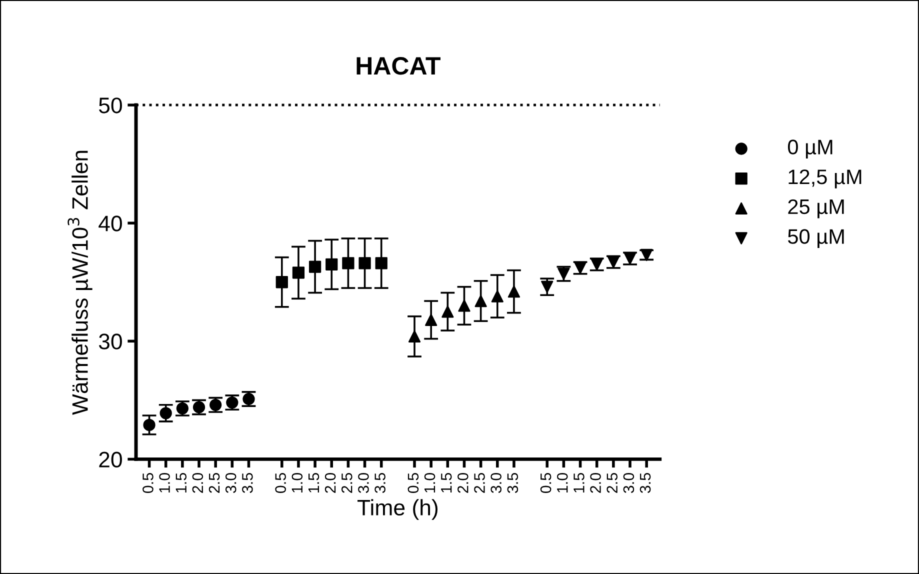  Describe the element at coordinates (110, 460) in the screenshot. I see `y-tick-label: 20` at that location.